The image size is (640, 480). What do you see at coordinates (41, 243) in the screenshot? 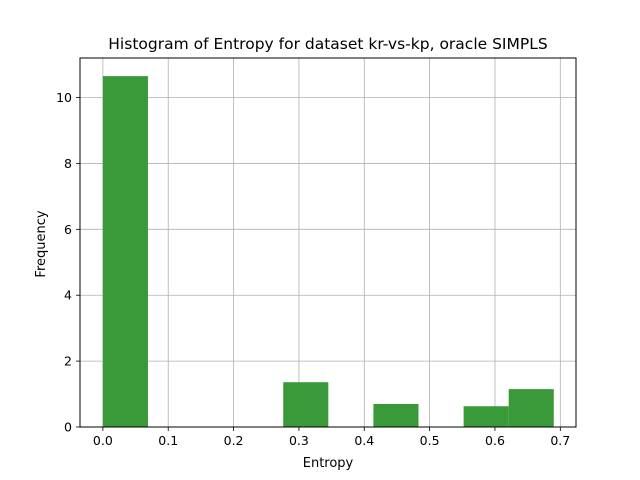
I see `y-axis-label: Frequency` at bounding box center [41, 243].